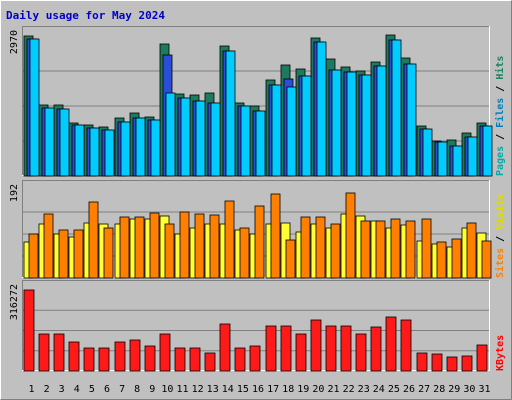 Image resolution: width=512 pixels, height=400 pixels. What do you see at coordinates (409, 389) in the screenshot?
I see `x-tick-label: 26` at bounding box center [409, 389].